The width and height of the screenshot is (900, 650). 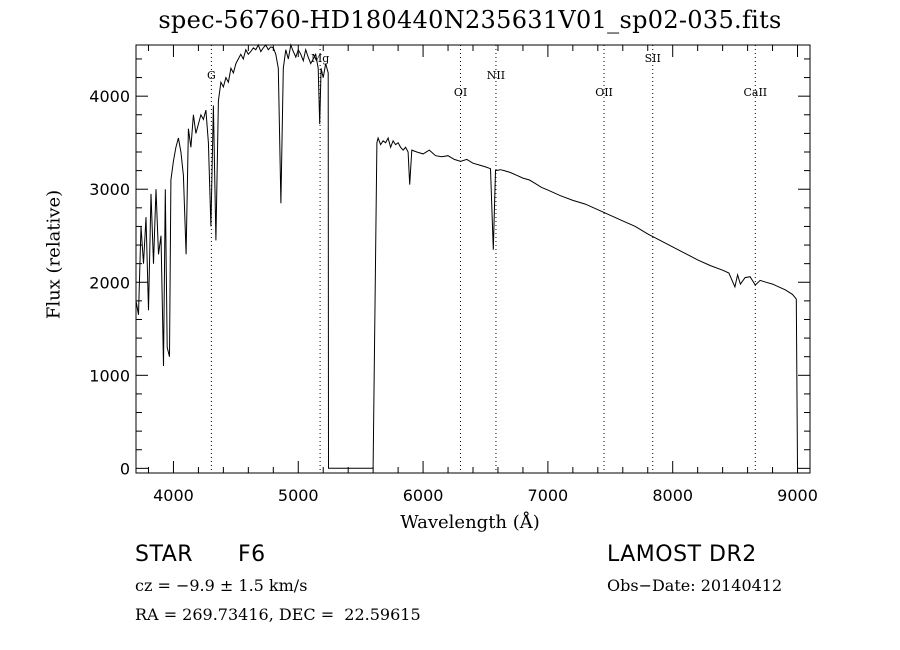 I want to click on y-tick-label: 0, so click(x=125, y=468).